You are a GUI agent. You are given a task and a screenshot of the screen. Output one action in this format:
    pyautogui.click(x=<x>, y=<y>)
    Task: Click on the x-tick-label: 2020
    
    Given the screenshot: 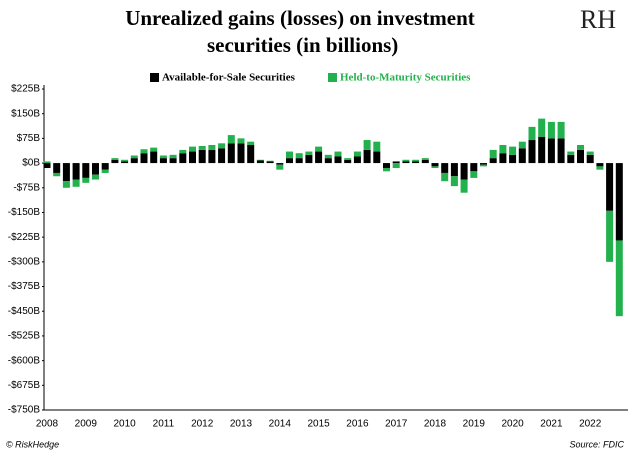 What is the action you would take?
    pyautogui.click(x=512, y=424)
    